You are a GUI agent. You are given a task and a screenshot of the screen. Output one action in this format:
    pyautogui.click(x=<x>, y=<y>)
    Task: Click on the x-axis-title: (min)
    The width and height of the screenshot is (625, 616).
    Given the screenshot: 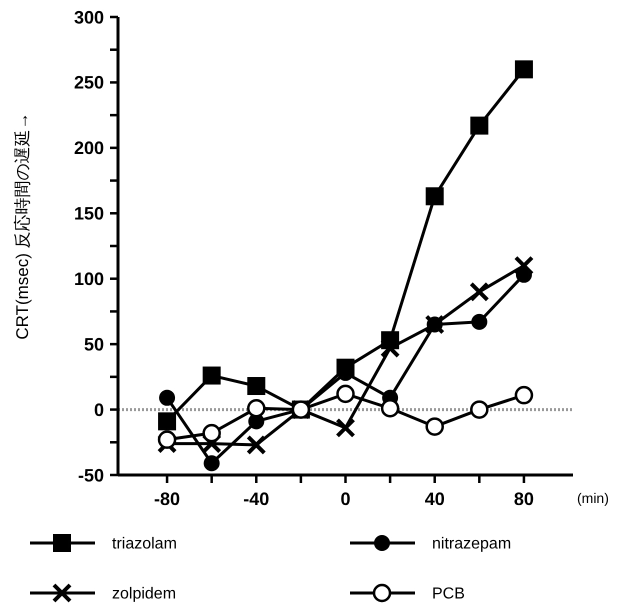 What is the action you would take?
    pyautogui.click(x=593, y=498)
    